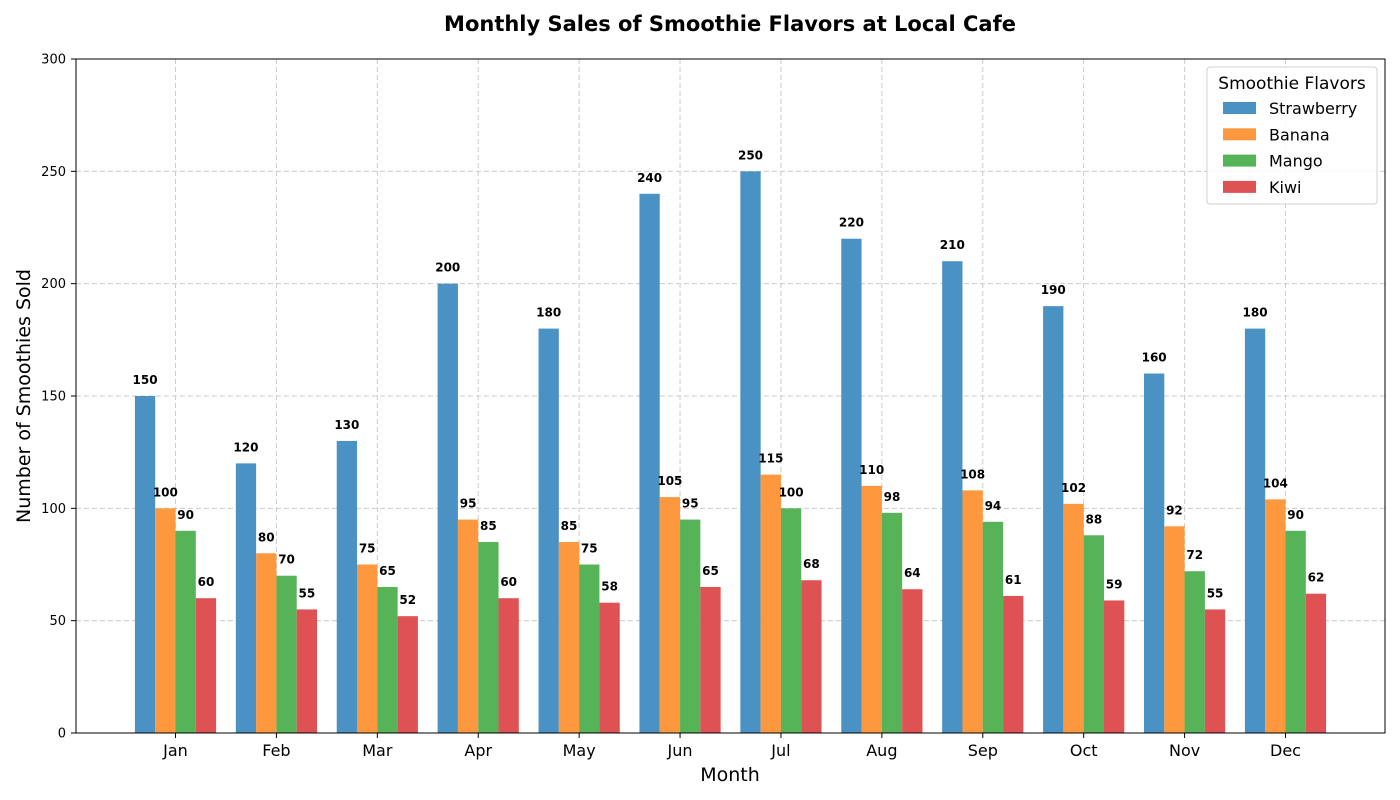 This screenshot has height=800, width=1400. Describe the element at coordinates (1174, 510) in the screenshot. I see `data-label: 92` at that location.